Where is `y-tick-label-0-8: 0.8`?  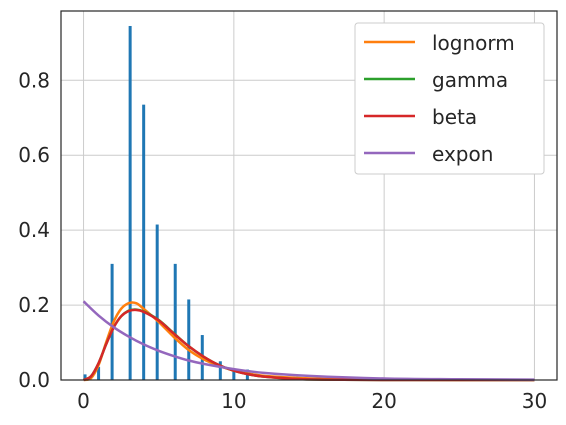 y-tick-label-0-8: 0.8 is located at coordinates (34, 80).